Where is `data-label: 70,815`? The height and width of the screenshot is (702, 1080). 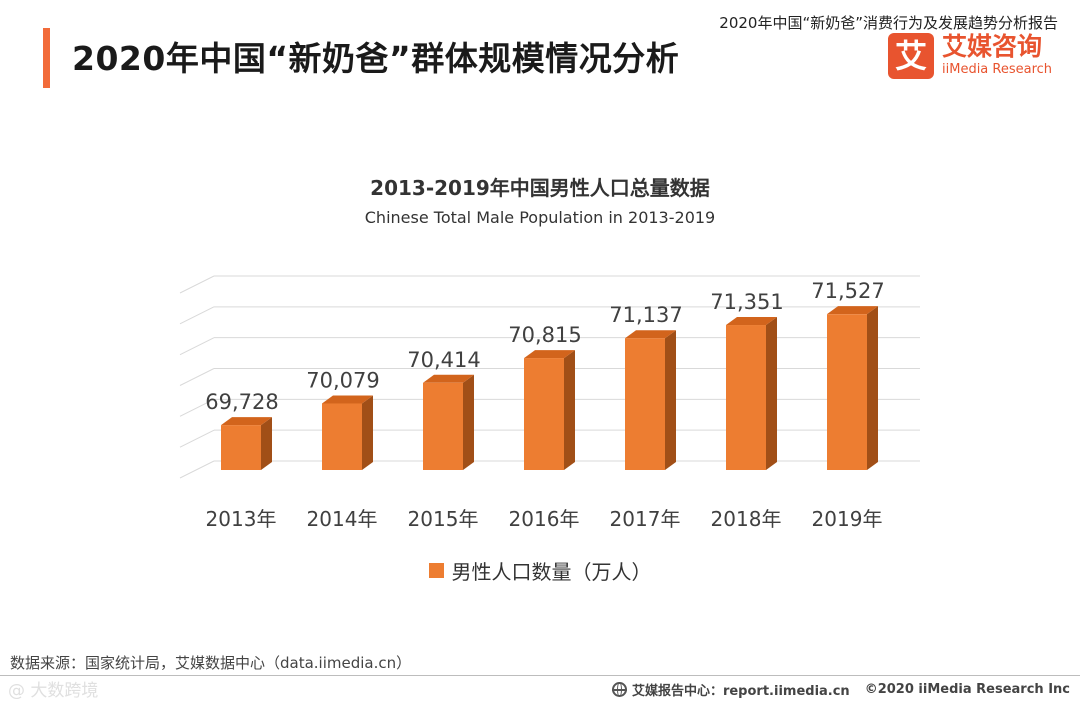
data-label: 70,815 is located at coordinates (544, 335).